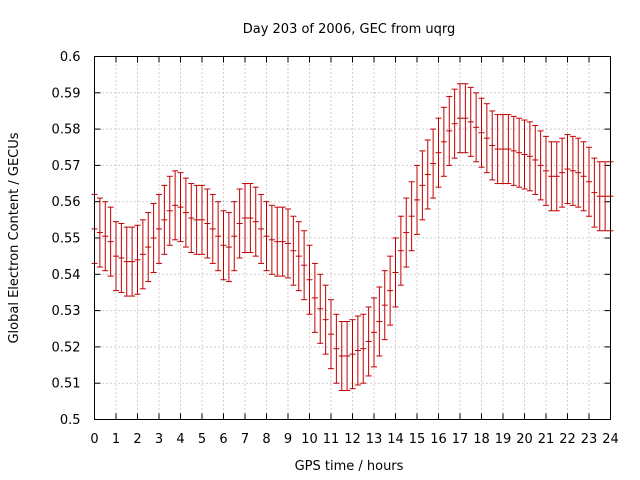  Describe the element at coordinates (223, 439) in the screenshot. I see `x-tick-label: 6` at that location.